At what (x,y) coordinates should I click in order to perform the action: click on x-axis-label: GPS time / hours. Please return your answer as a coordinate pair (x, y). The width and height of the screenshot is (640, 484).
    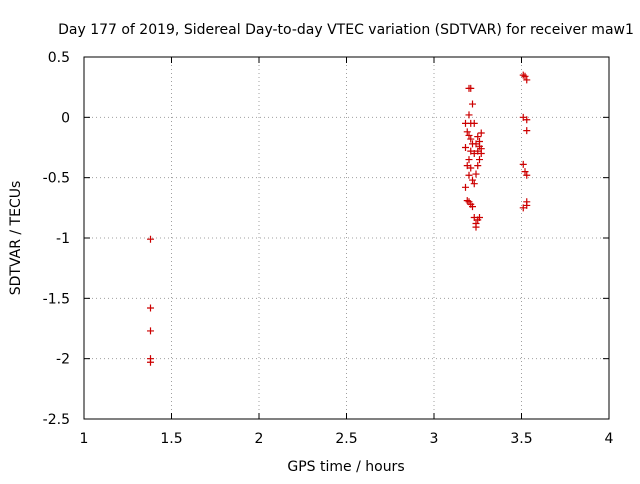
    Looking at the image, I should click on (345, 467).